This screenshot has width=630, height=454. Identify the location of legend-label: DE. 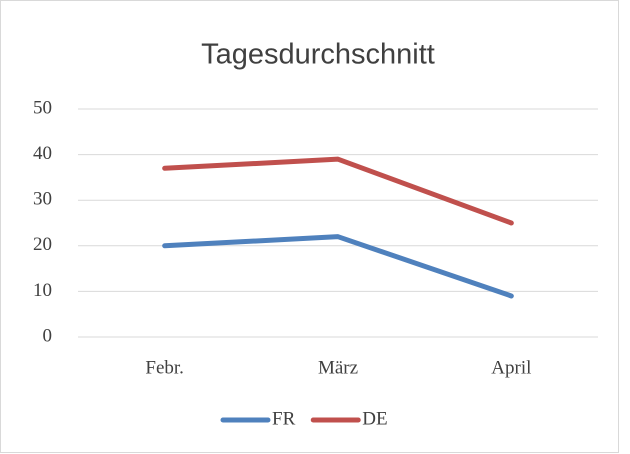
(374, 418).